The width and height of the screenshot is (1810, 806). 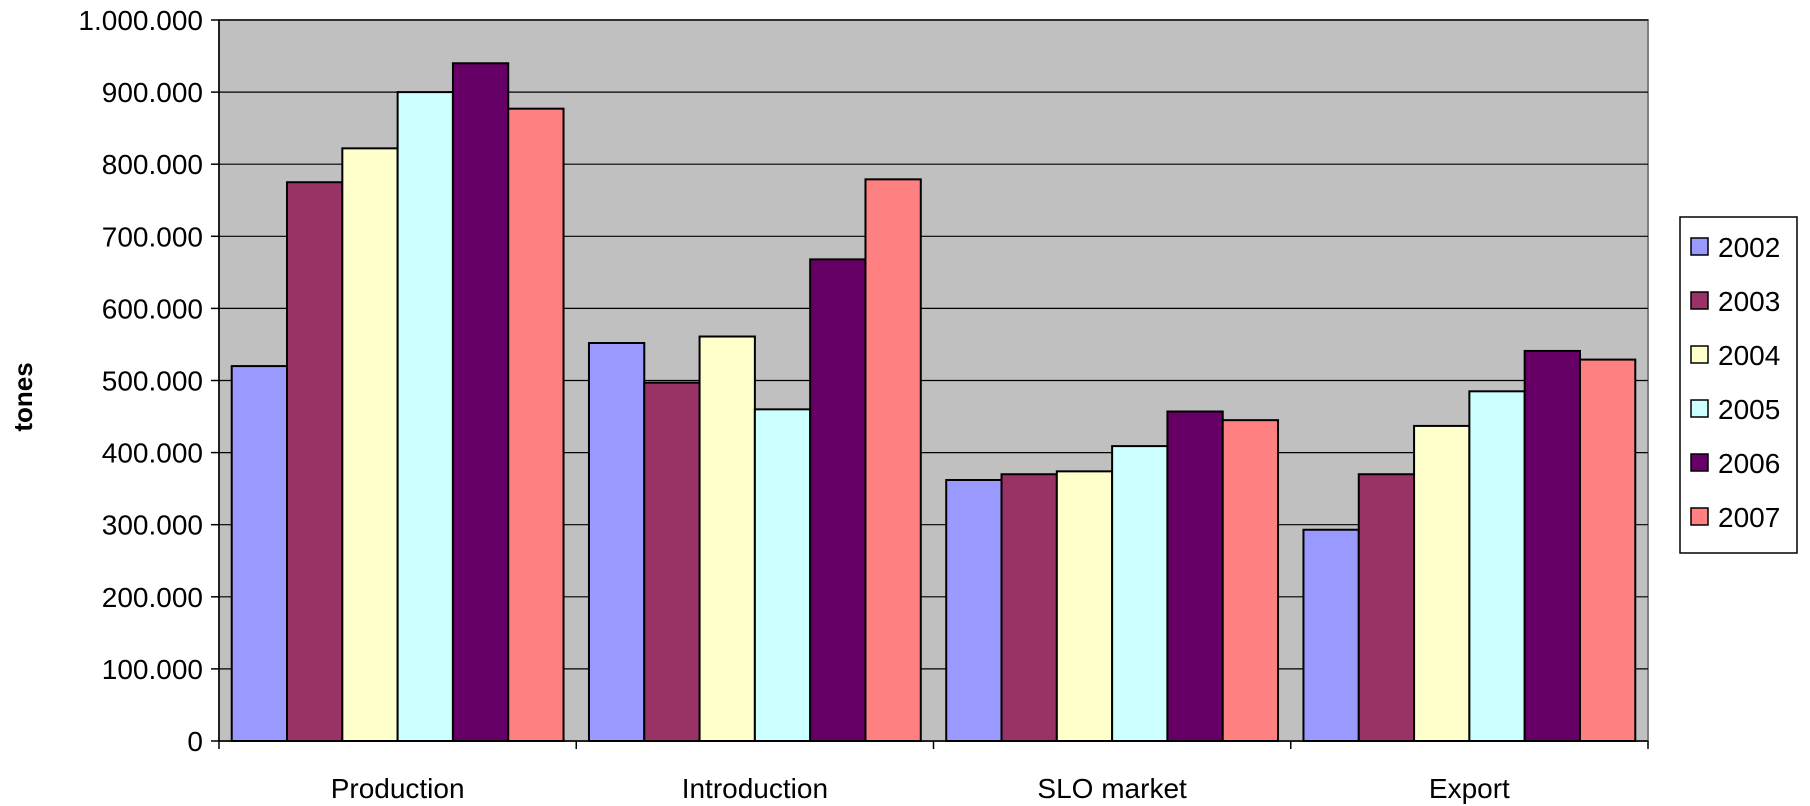 I want to click on legend-swatch-2007, so click(x=1699, y=516).